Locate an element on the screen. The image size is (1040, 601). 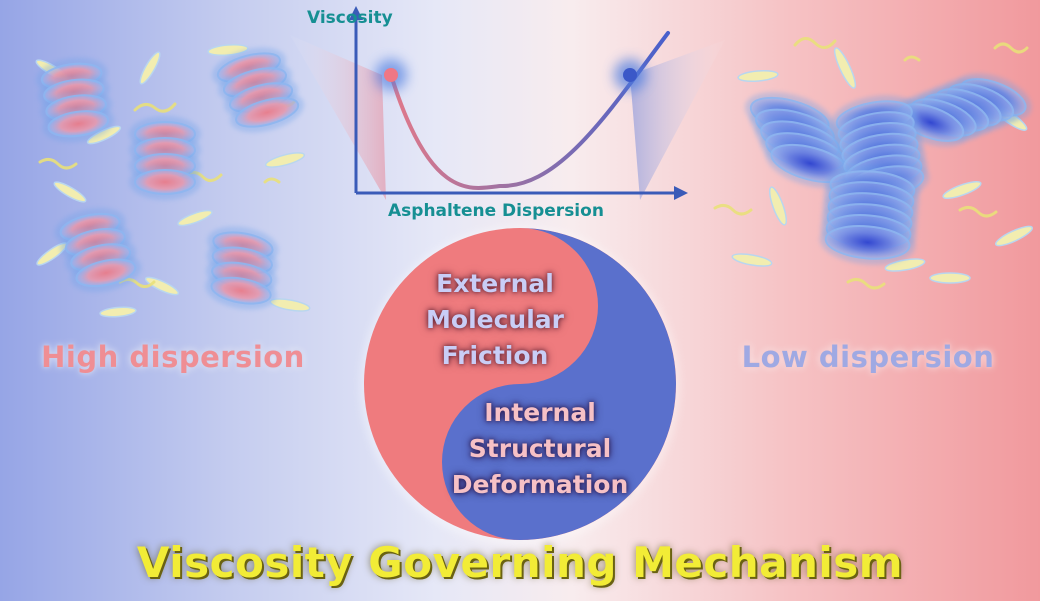
x-axis-label: Asphaltene Dispersion is located at coordinates (496, 211).